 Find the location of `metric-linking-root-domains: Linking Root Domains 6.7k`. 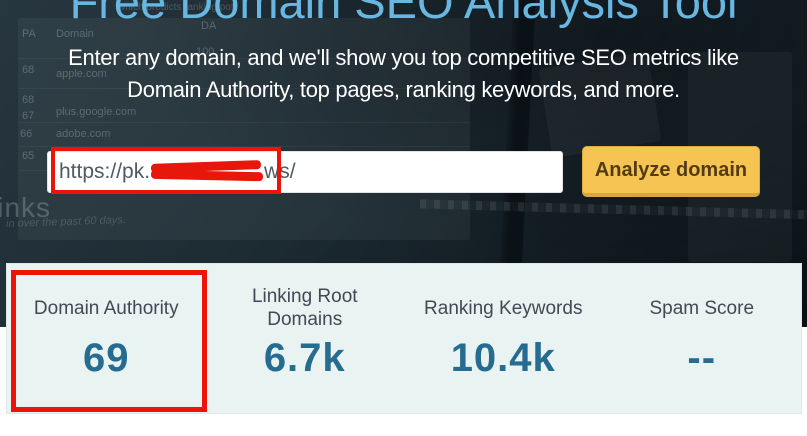

metric-linking-root-domains: Linking Root Domains 6.7k is located at coordinates (305, 338).